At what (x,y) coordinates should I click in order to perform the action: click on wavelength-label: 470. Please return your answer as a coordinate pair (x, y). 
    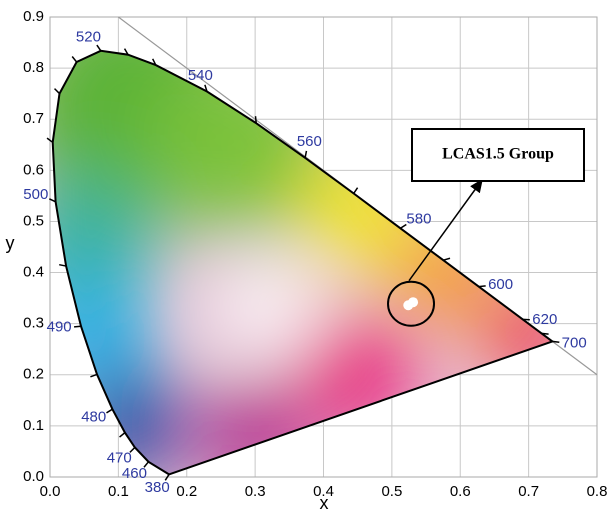
    Looking at the image, I should click on (119, 458).